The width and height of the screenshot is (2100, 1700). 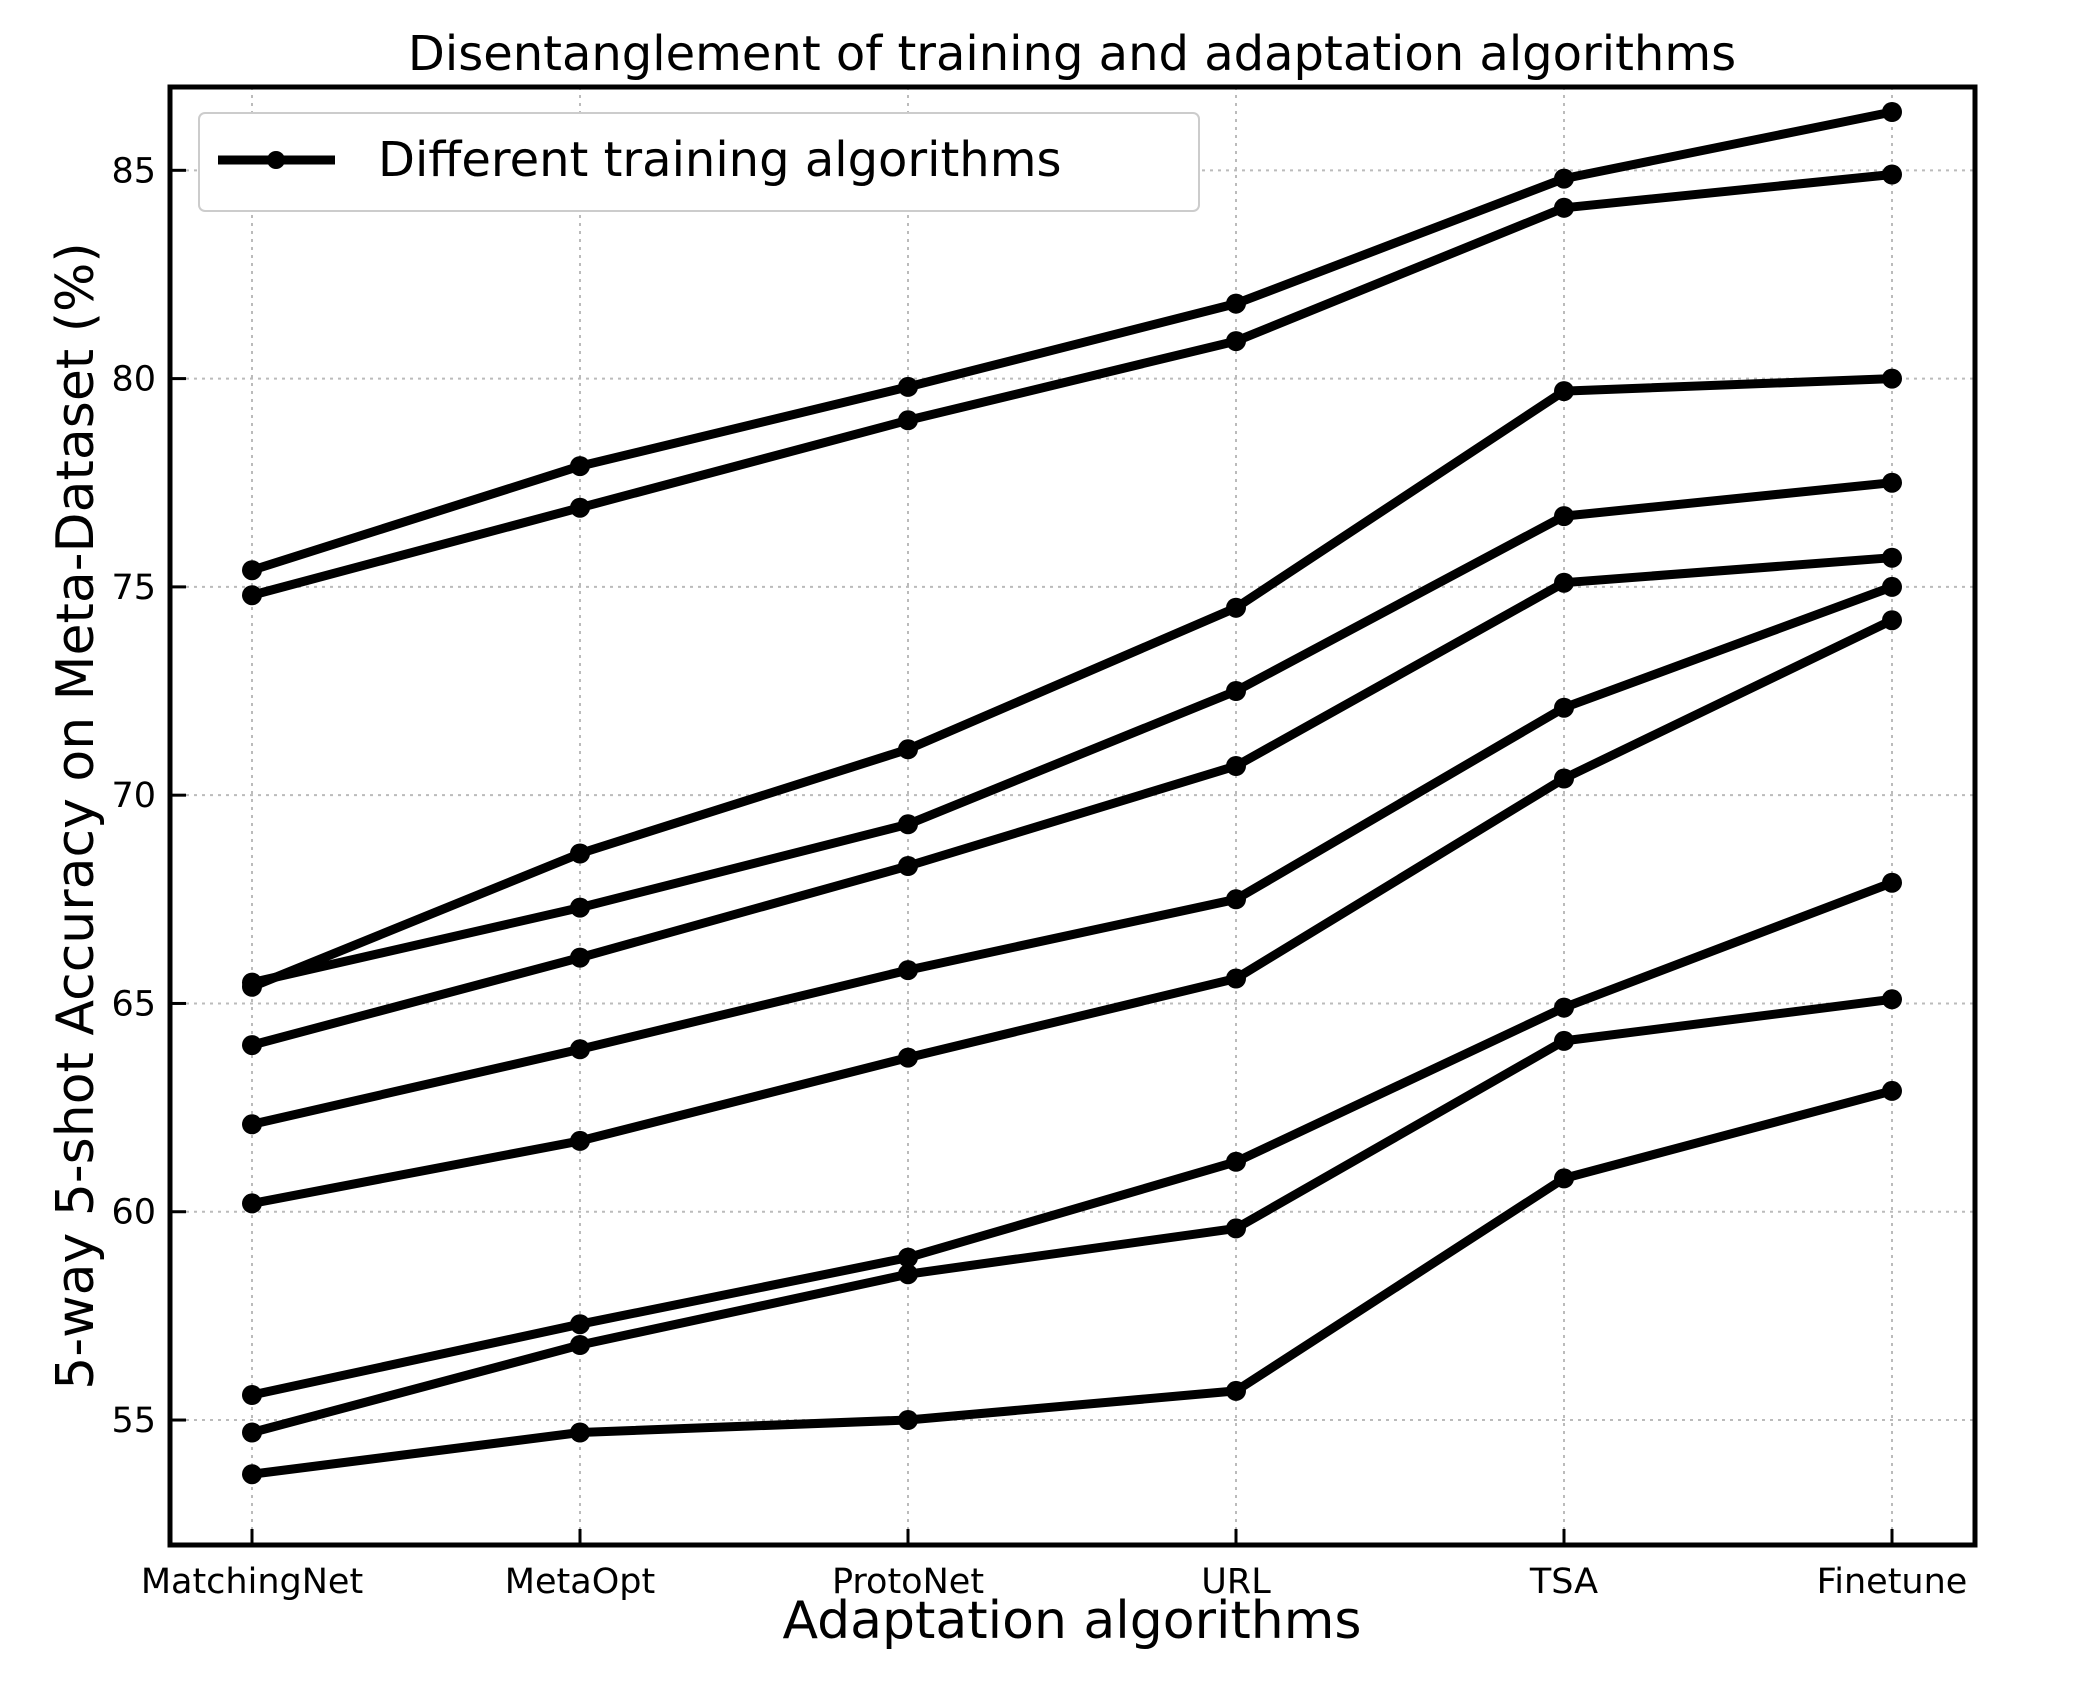 What do you see at coordinates (1236, 1582) in the screenshot?
I see `x-tick-label: URL` at bounding box center [1236, 1582].